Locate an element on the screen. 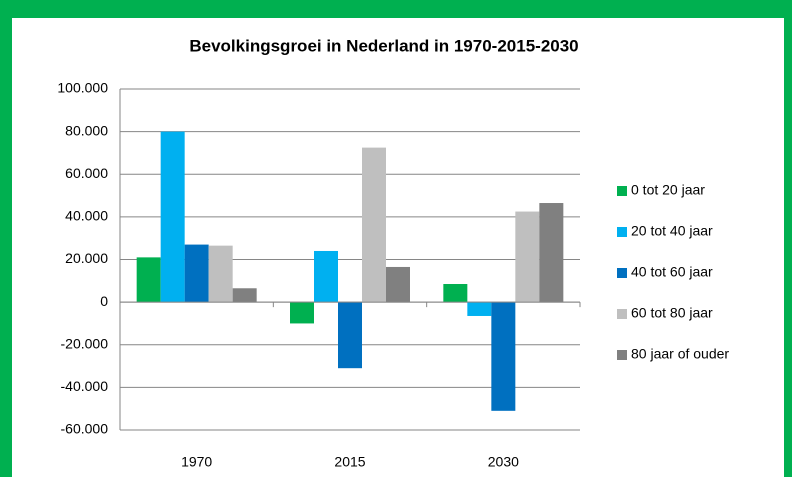 The image size is (792, 477). y-tick-label: -20.000 is located at coordinates (85, 343).